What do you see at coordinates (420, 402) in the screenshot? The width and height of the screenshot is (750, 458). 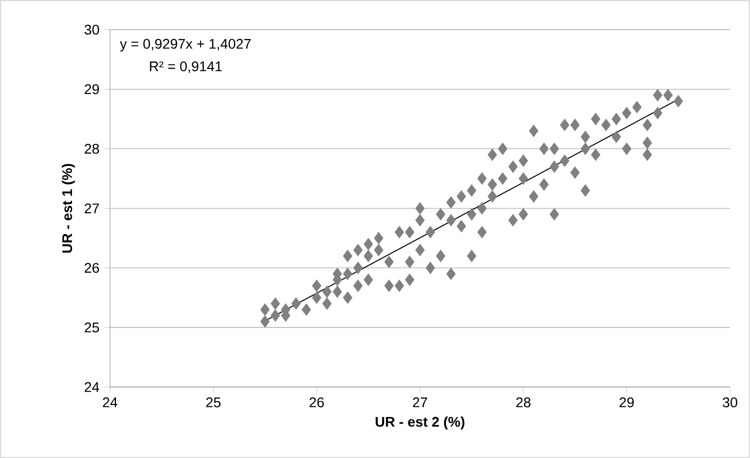 I see `x-tick-label: 27` at bounding box center [420, 402].